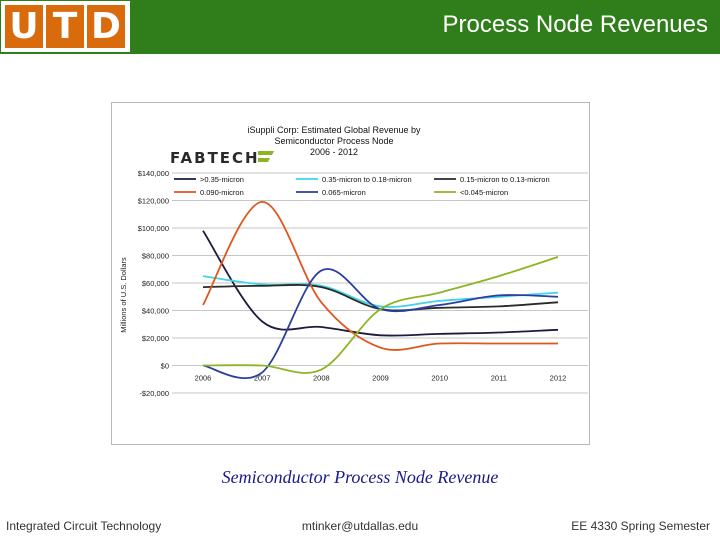 This screenshot has width=720, height=540. I want to click on x-tick-label: 2009, so click(380, 378).